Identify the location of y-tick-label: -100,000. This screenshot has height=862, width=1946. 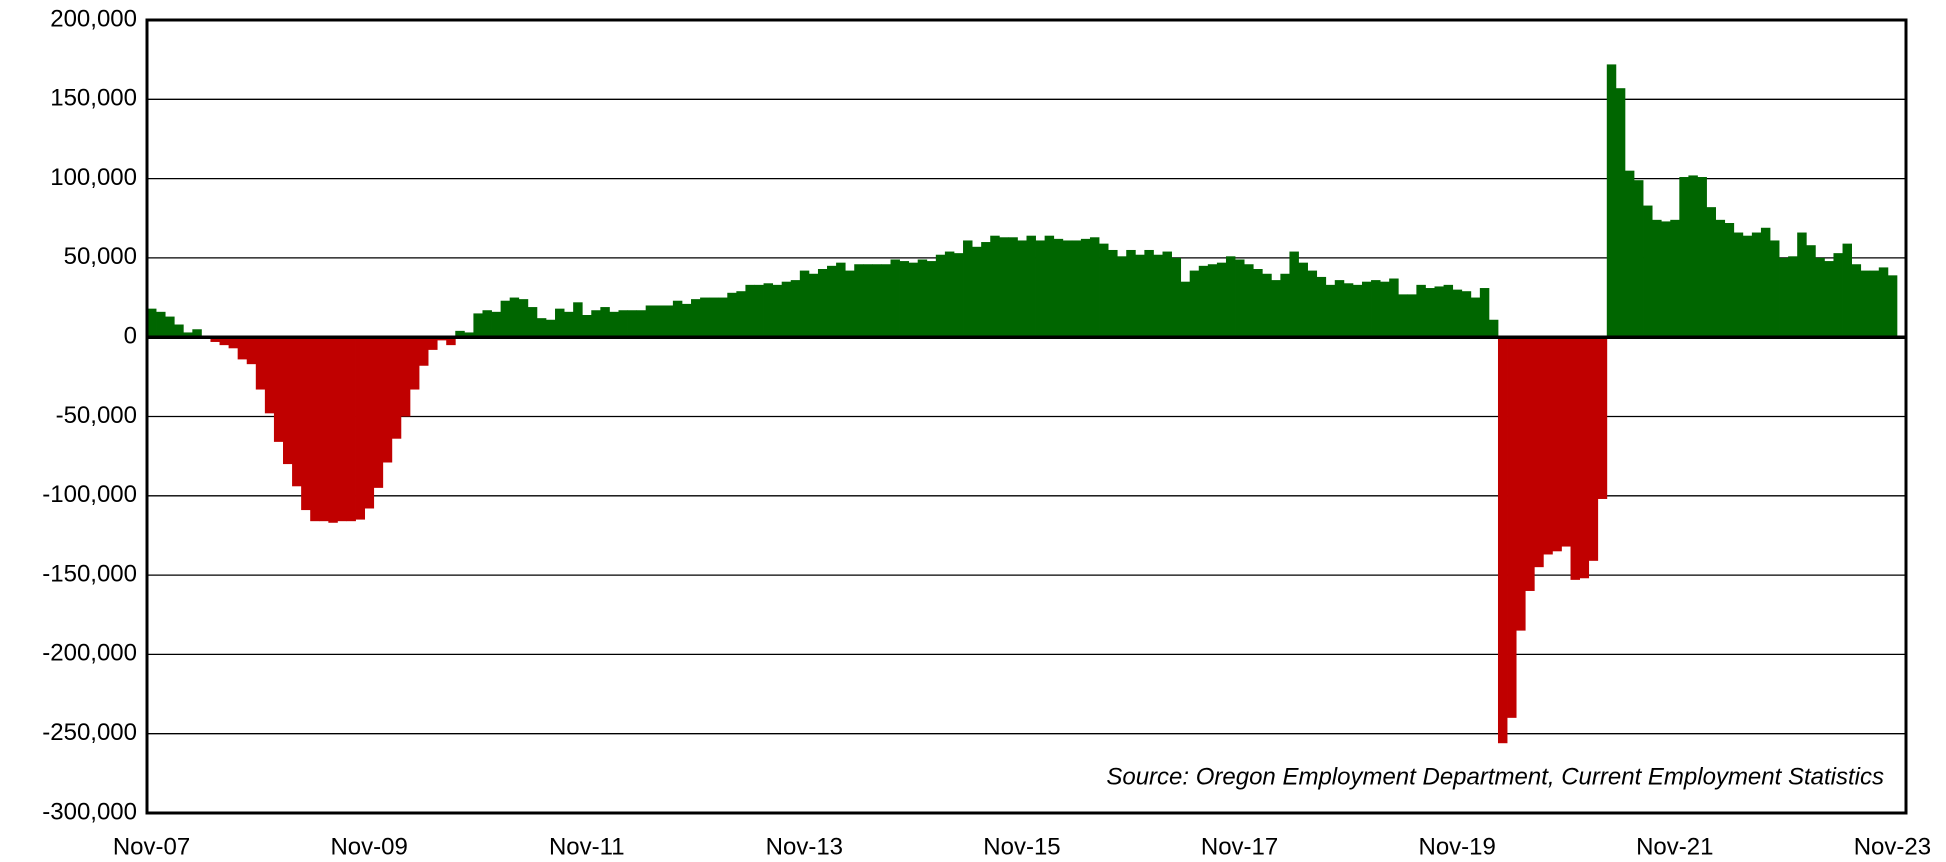
(89, 494).